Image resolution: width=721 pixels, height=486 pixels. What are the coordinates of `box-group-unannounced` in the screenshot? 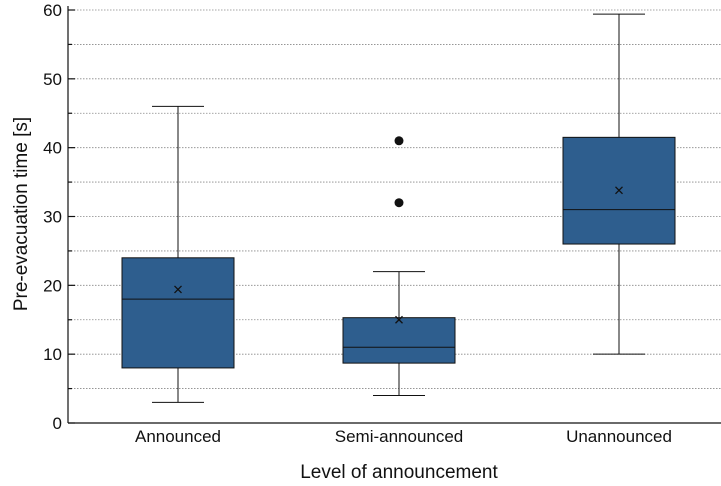 It's located at (619, 184).